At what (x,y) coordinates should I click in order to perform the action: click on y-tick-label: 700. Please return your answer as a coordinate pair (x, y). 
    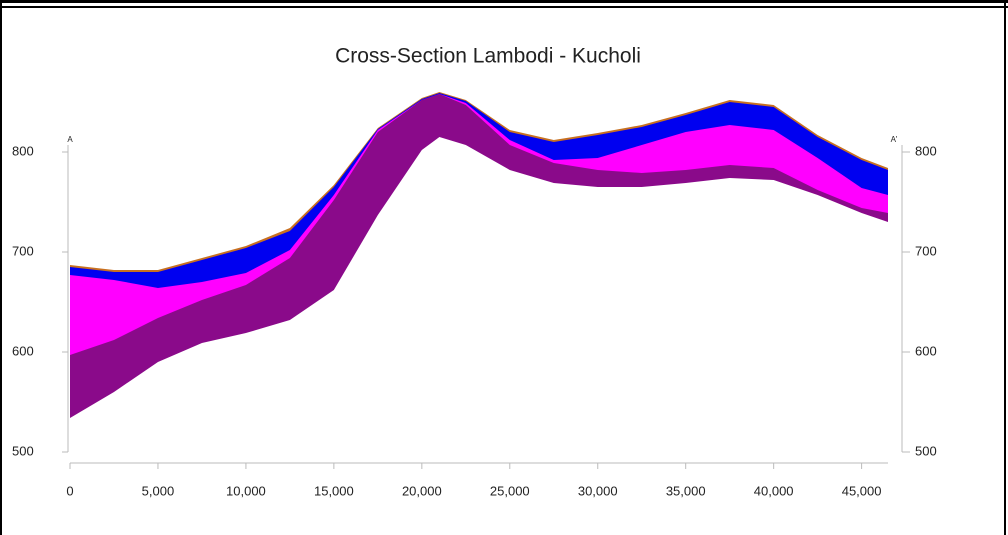
    Looking at the image, I should click on (23, 250).